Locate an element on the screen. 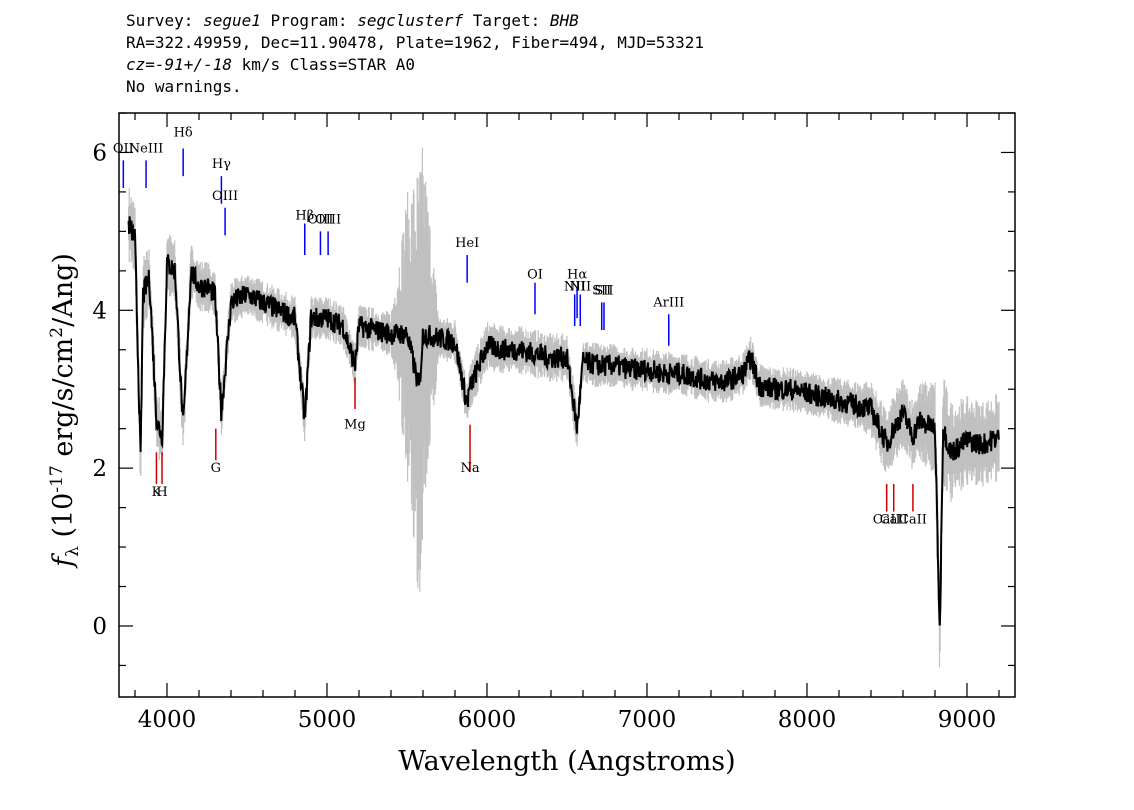  redshift-value: cz=-91+/-18 is located at coordinates (179, 64).